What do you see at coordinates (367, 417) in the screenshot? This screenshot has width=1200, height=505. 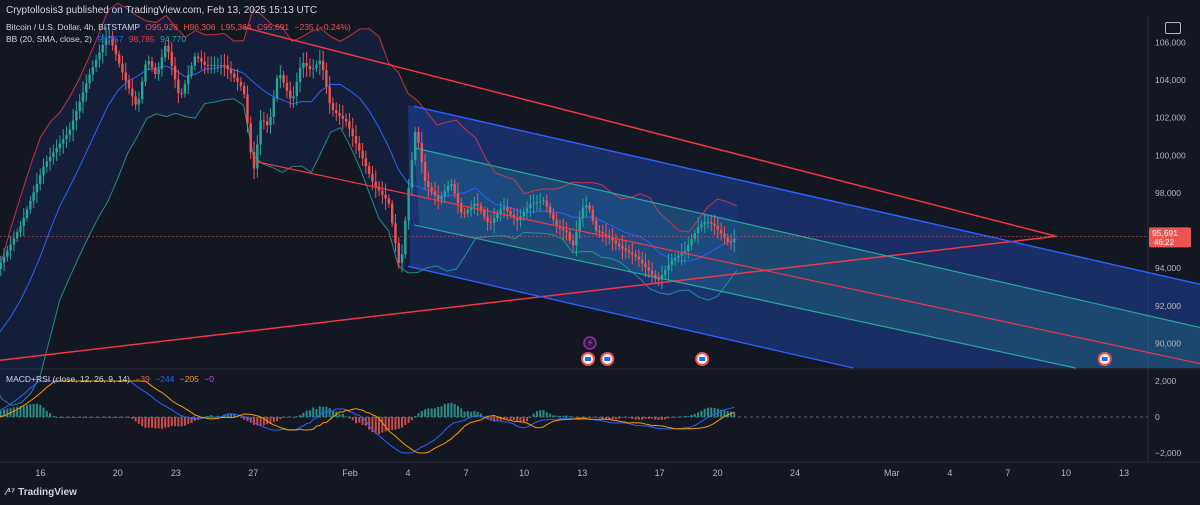 I see `macd-signal-line` at bounding box center [367, 417].